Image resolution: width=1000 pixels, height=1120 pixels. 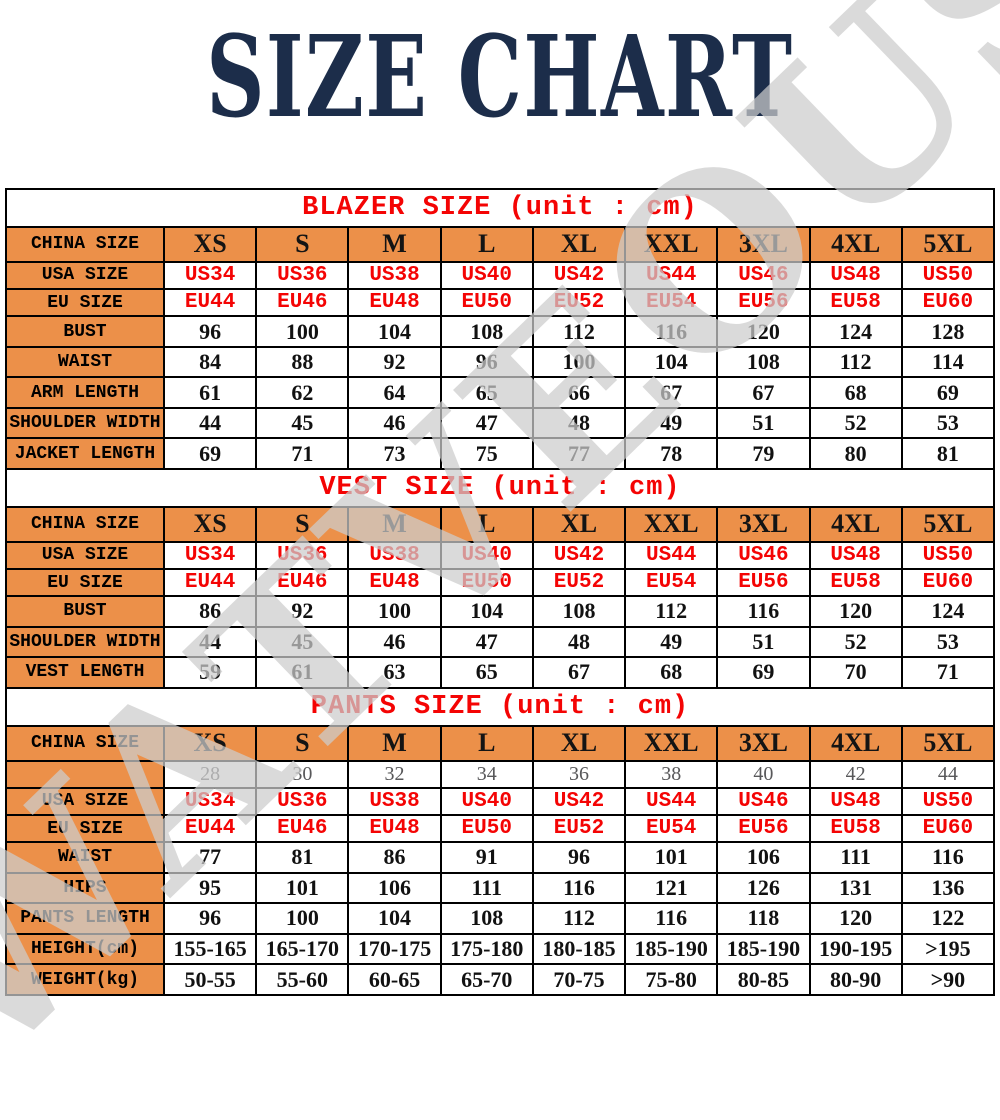 What do you see at coordinates (486, 453) in the screenshot?
I see `value-cell: 75` at bounding box center [486, 453].